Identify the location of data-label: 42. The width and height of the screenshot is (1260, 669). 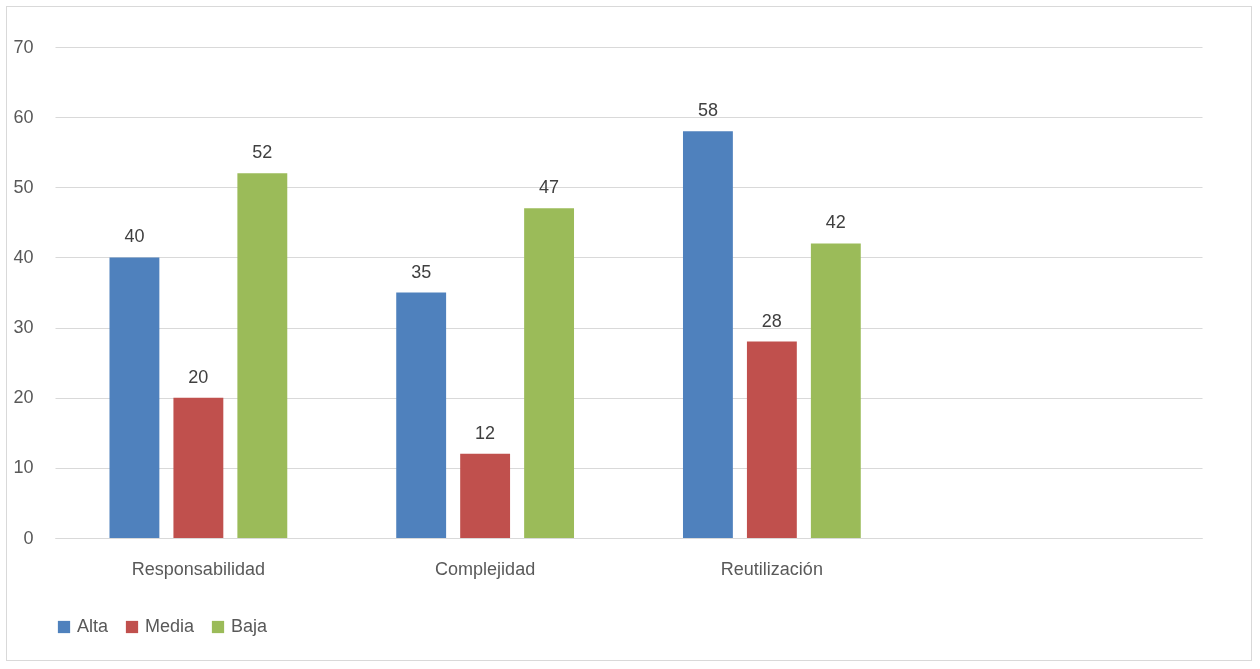
(835, 222).